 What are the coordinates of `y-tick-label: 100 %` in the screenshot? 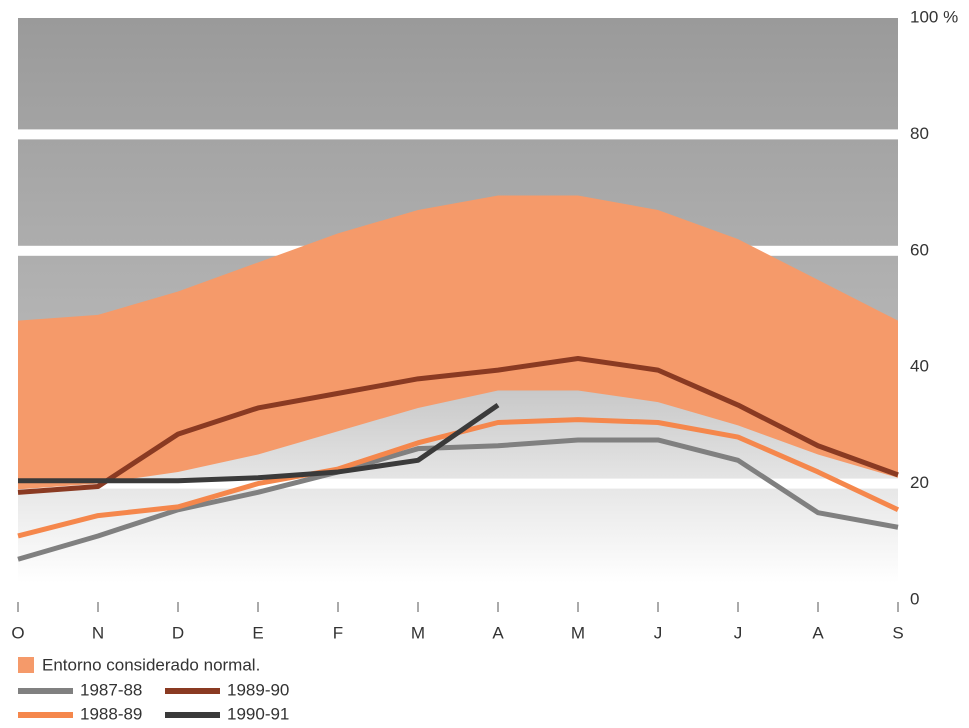 It's located at (934, 16).